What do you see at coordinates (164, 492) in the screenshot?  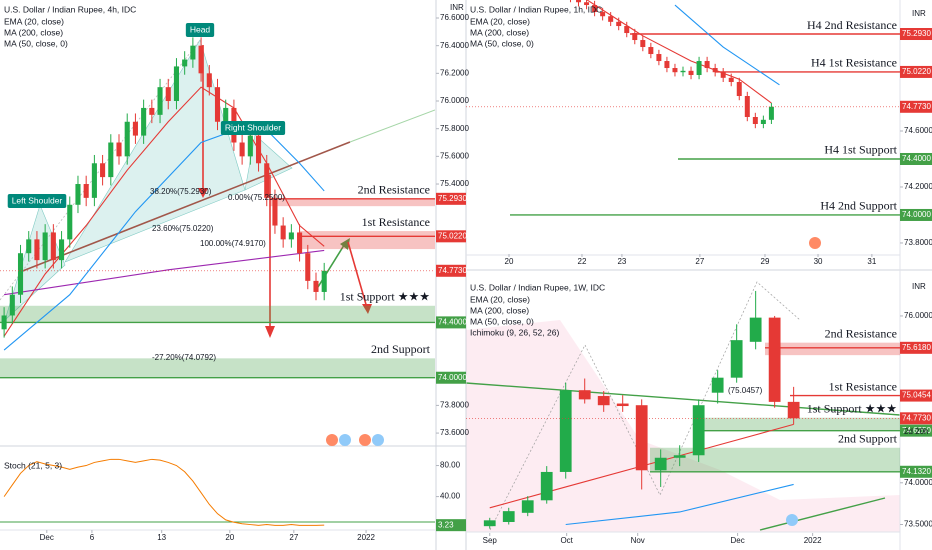 I see `stoch-area` at bounding box center [164, 492].